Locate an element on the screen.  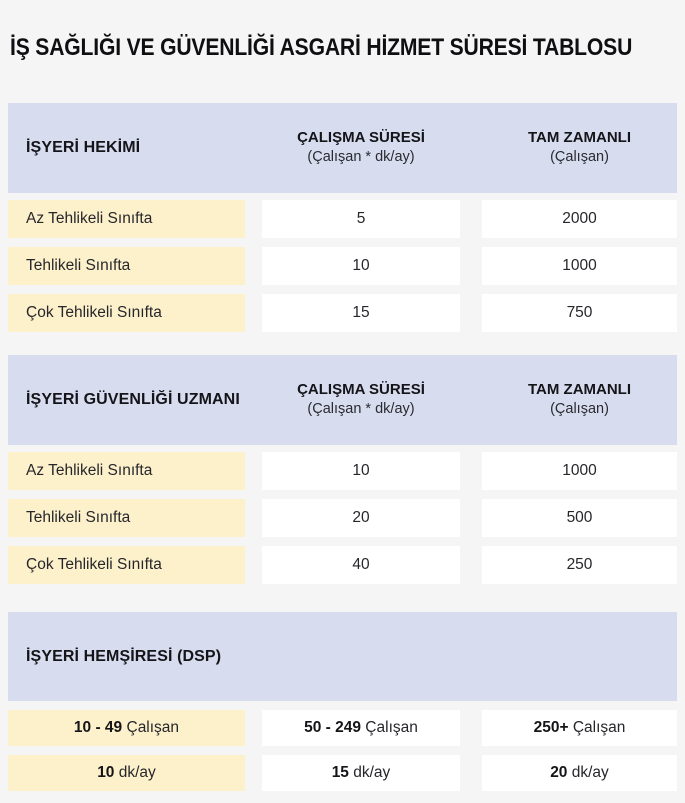
table-row: Az Tehlikeli Sınıfta 5 2000 is located at coordinates (342, 219).